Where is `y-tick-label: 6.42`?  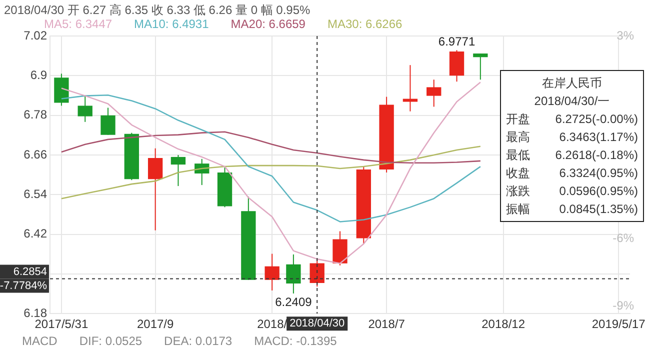
y-tick-label: 6.42 is located at coordinates (36, 233).